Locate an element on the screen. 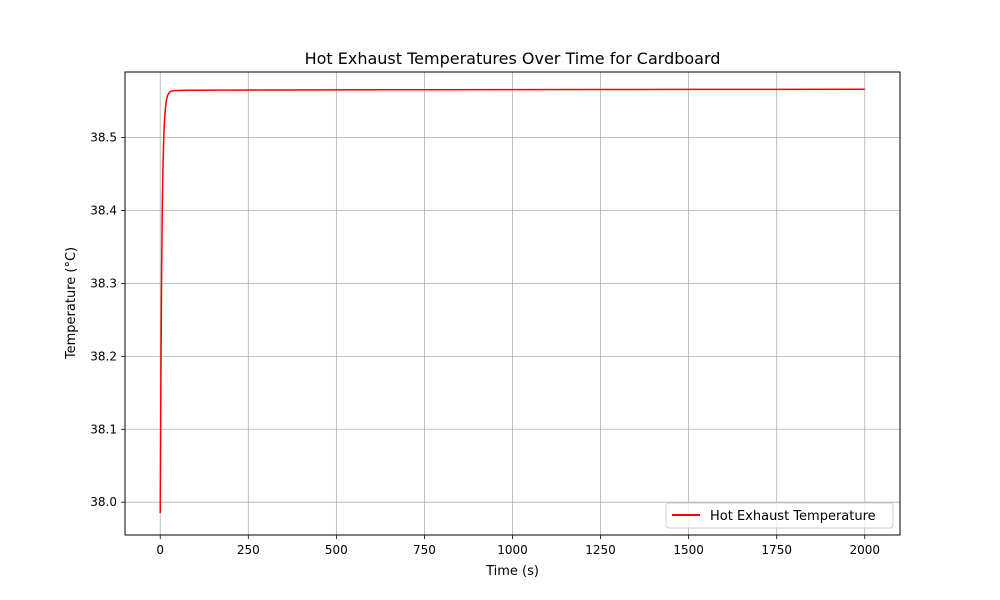  legend: Hot Exhaust Temperature is located at coordinates (779, 515).